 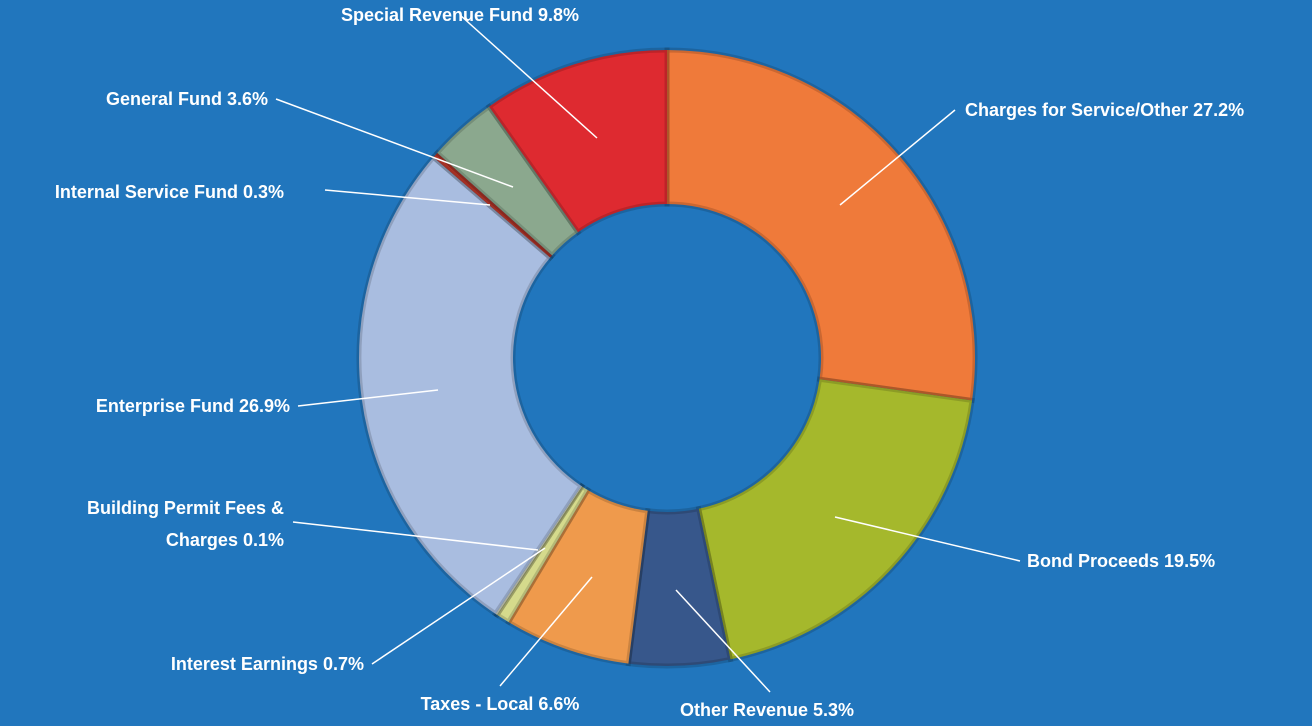 I want to click on category-name: Special Revenue Fund, so click(x=437, y=15).